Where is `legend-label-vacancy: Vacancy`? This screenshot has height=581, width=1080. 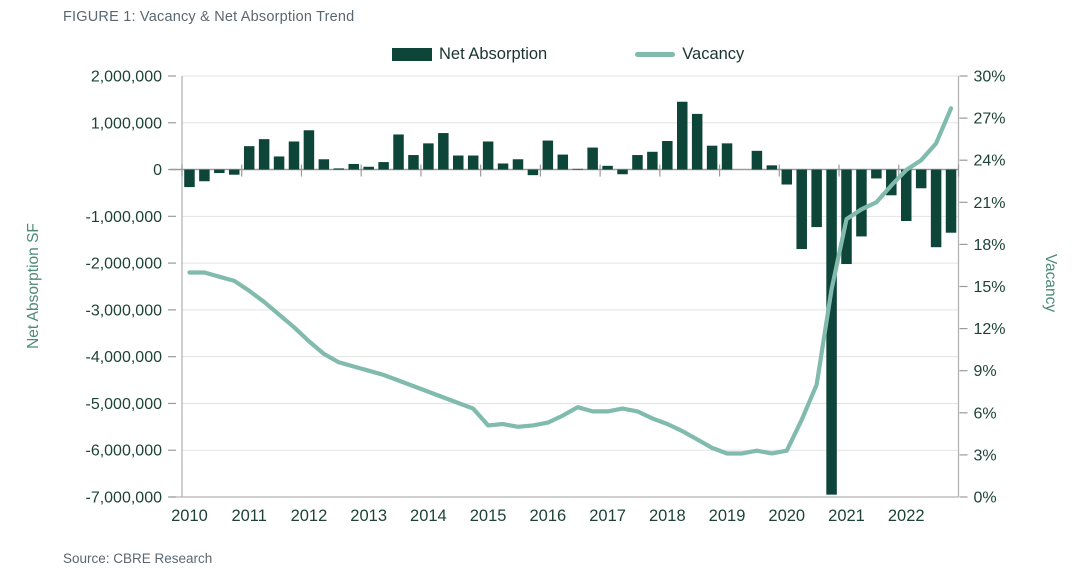
legend-label-vacancy: Vacancy is located at coordinates (713, 54).